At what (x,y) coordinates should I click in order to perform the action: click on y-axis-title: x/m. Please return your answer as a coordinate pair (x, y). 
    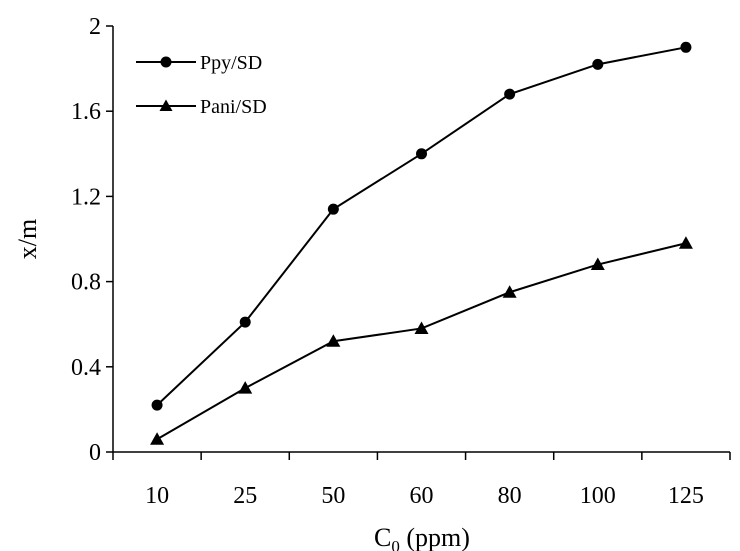
    Looking at the image, I should click on (27, 239).